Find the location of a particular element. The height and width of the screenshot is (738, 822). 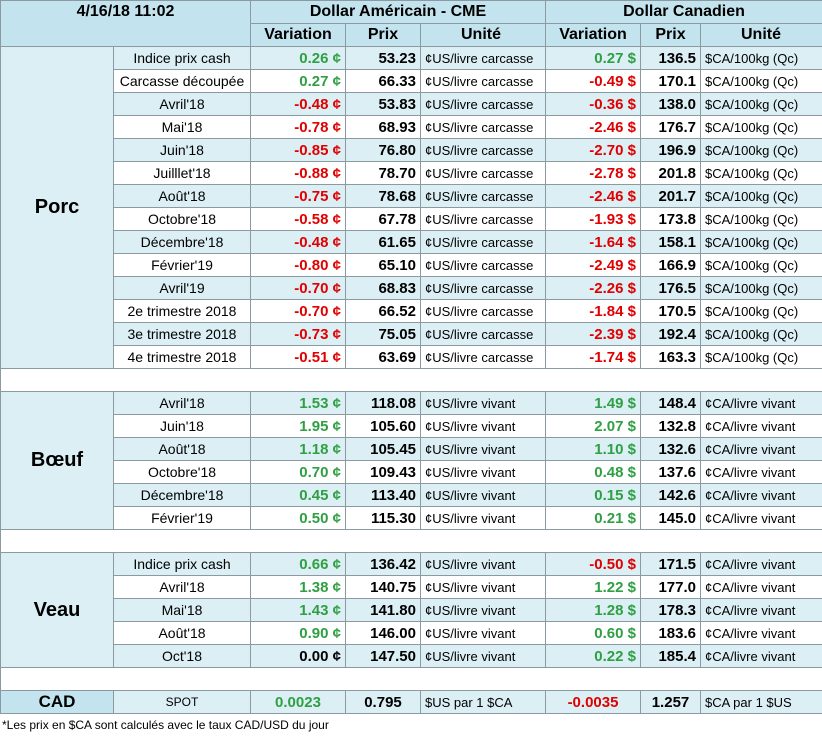

us-price: 113.40 is located at coordinates (383, 495).